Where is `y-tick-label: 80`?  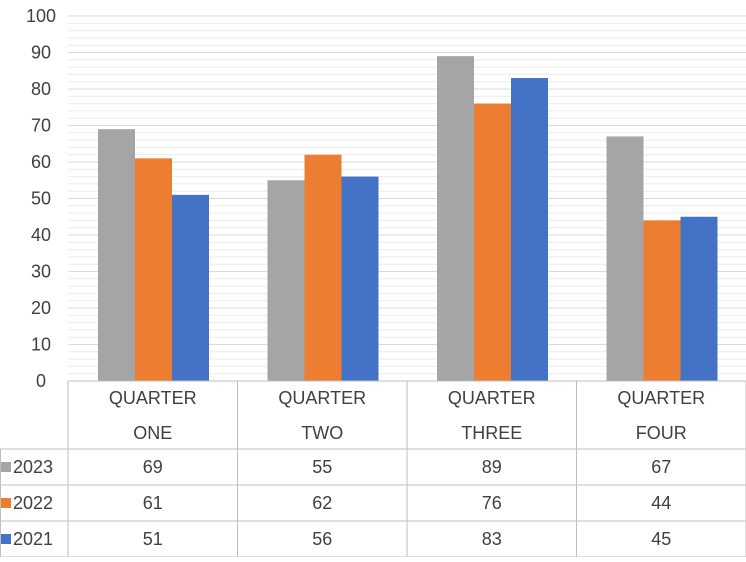 y-tick-label: 80 is located at coordinates (41, 89).